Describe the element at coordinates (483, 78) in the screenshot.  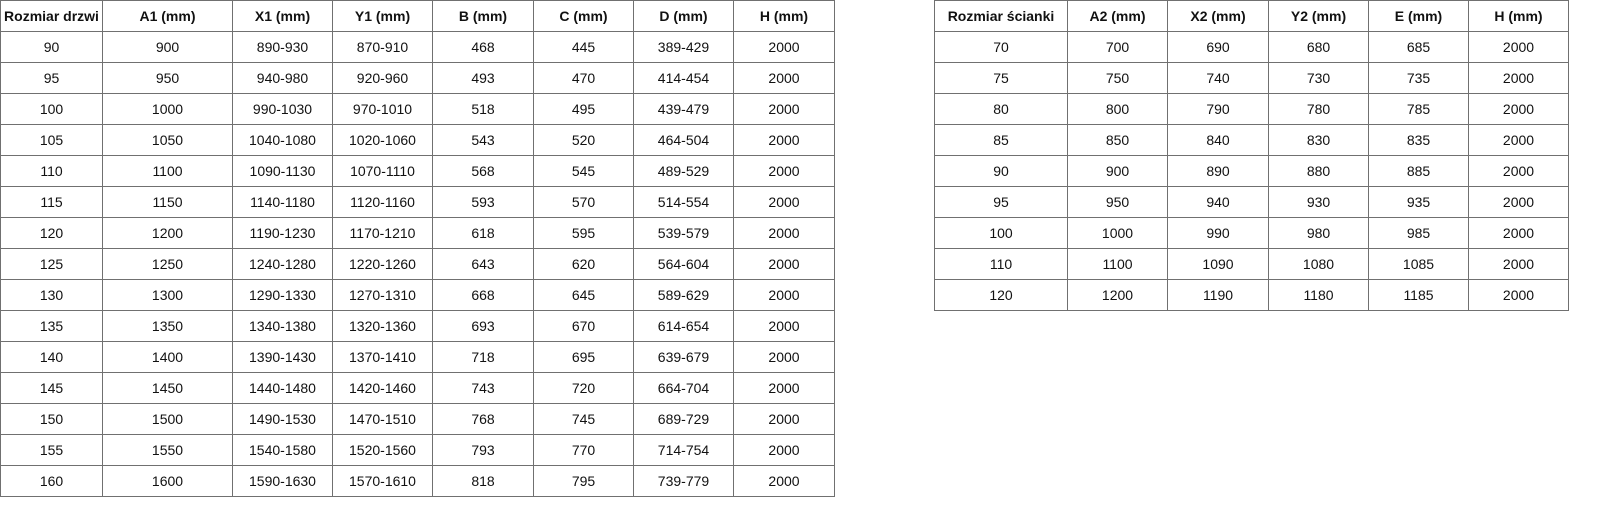
I see `table-cell: 493` at that location.